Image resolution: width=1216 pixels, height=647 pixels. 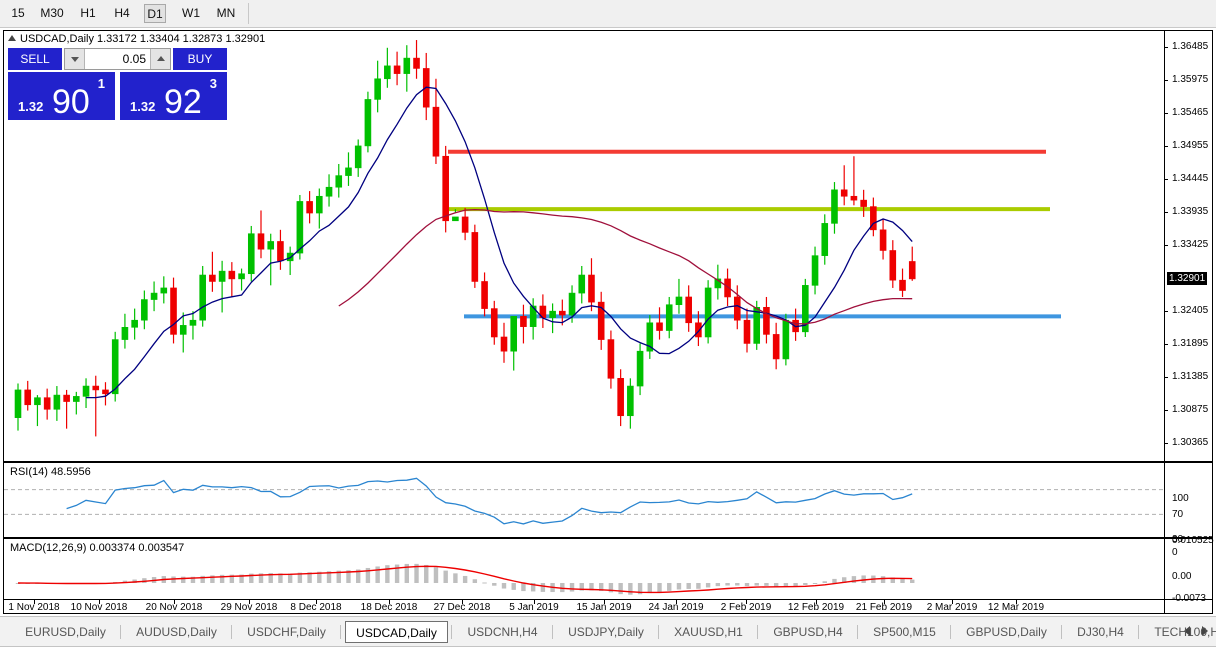 I want to click on price-axis-label: 1.34955, so click(x=1190, y=146).